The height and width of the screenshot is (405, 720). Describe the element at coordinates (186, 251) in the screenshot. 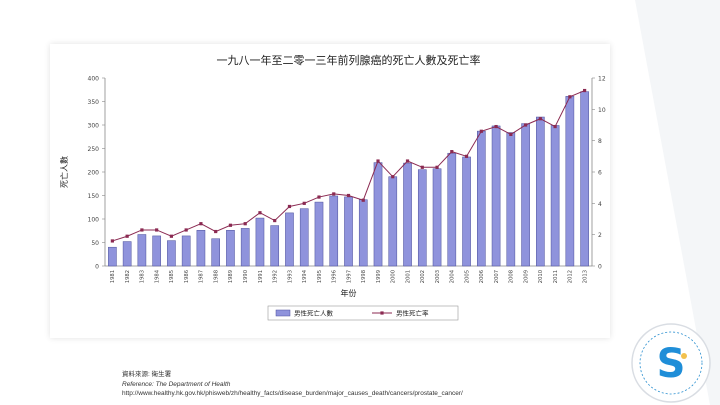

I see `bar-1986` at that location.